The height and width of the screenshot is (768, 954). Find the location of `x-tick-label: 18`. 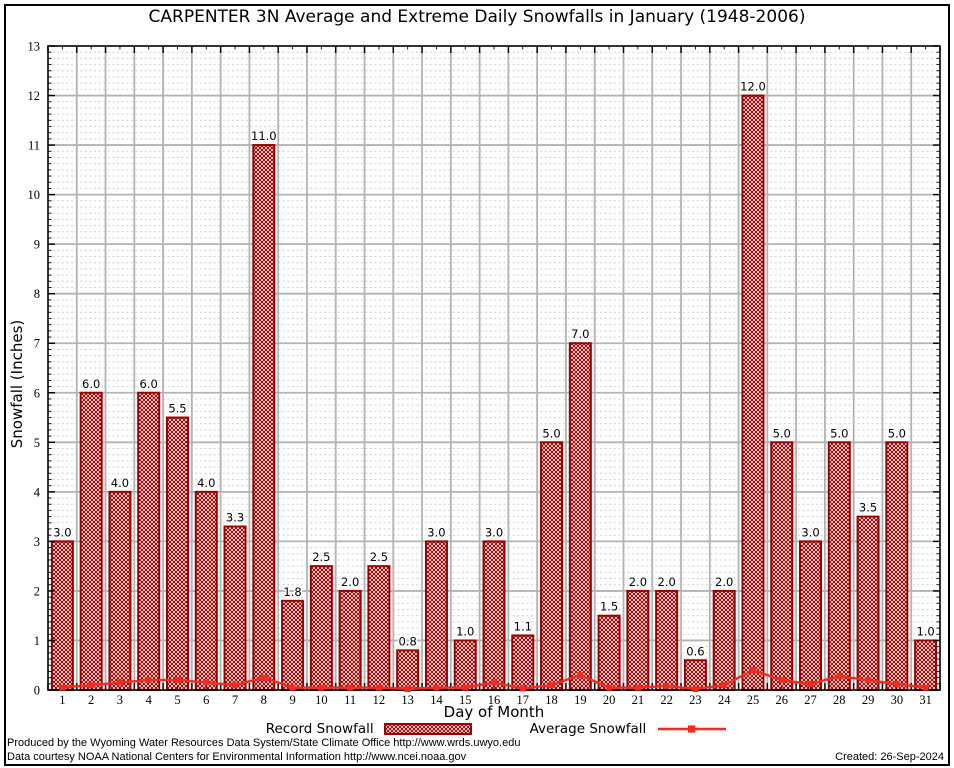

x-tick-label: 18 is located at coordinates (551, 700).